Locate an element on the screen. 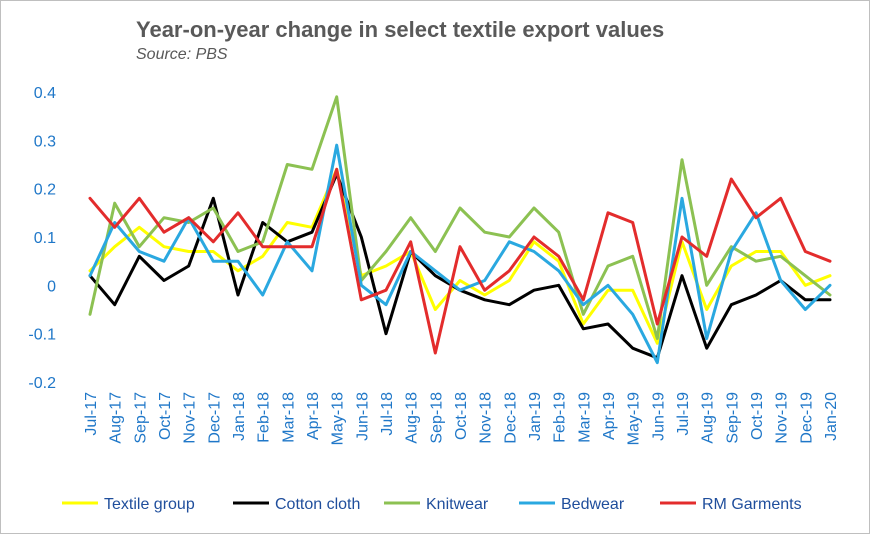  x-tick-label: Jul-17 is located at coordinates (91, 414).